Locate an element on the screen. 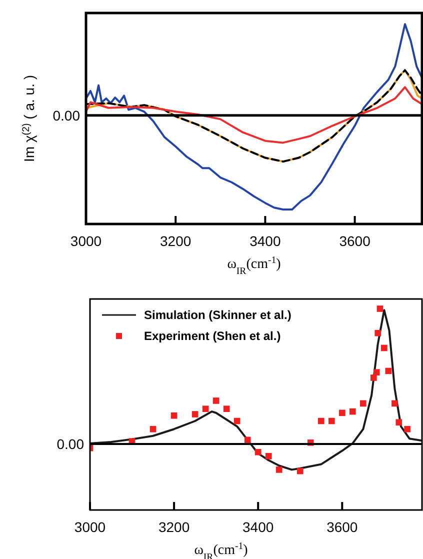  legend-label: Simulation (Skinner et al.) is located at coordinates (218, 315).